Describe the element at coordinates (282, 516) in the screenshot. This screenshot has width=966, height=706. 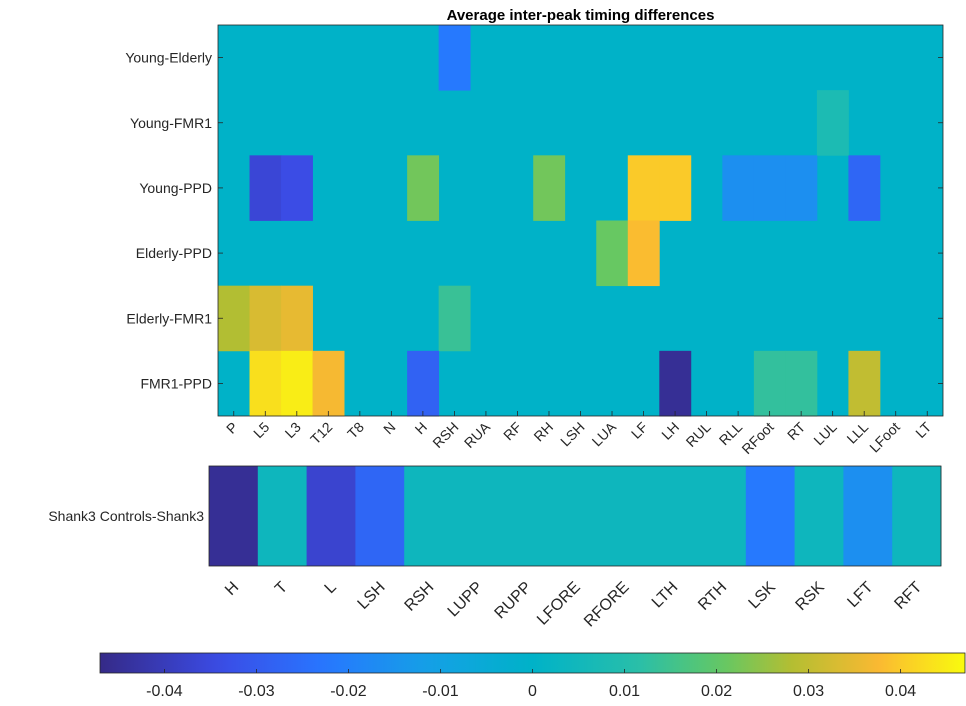
I see `cell-shank3-t` at that location.